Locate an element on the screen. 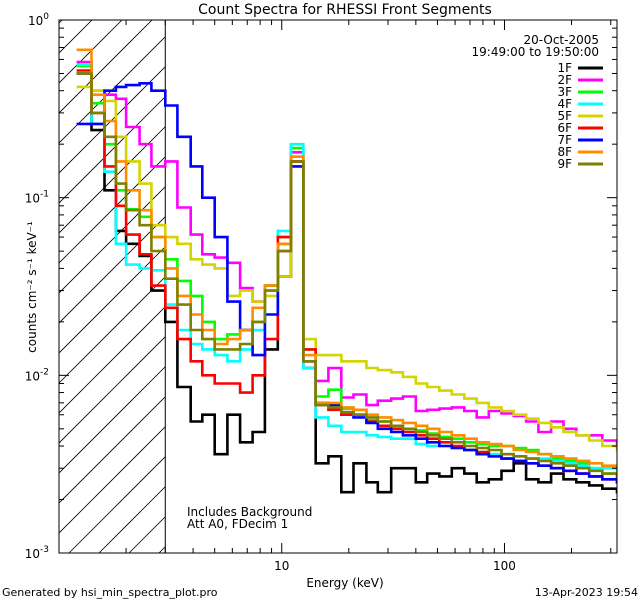 This screenshot has width=640, height=600. generator-footer: Generated by hsi_min_spectra_plot.pro is located at coordinates (110, 592).